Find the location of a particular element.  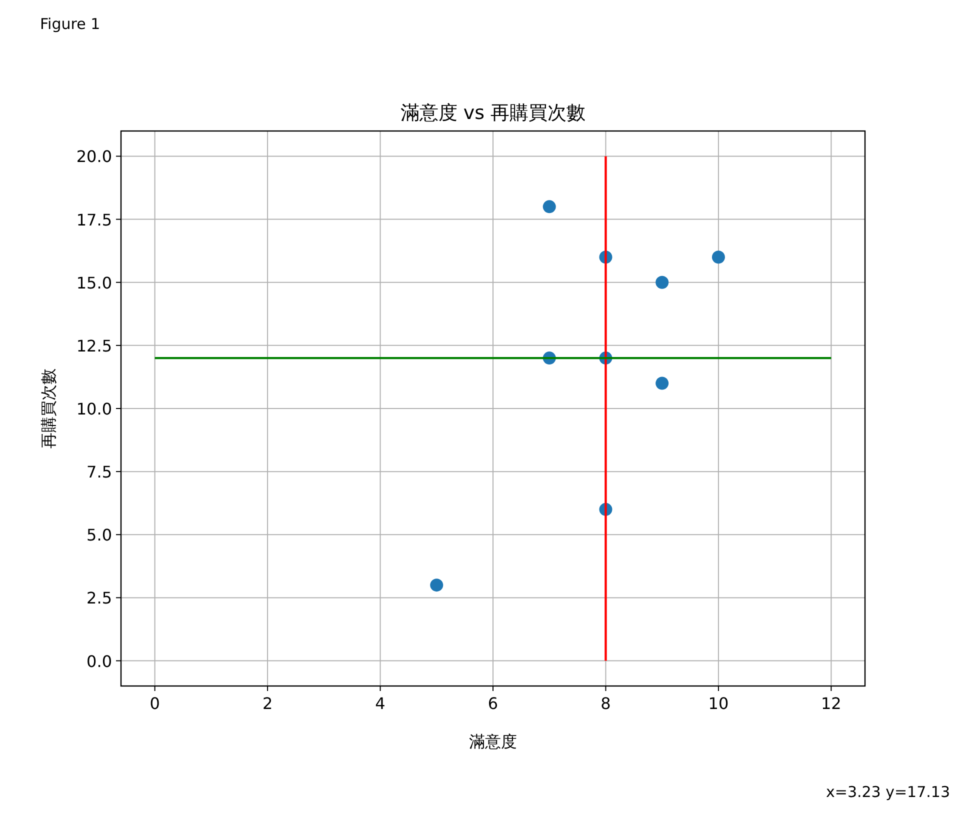

x-tick-label: 6 is located at coordinates (493, 703).